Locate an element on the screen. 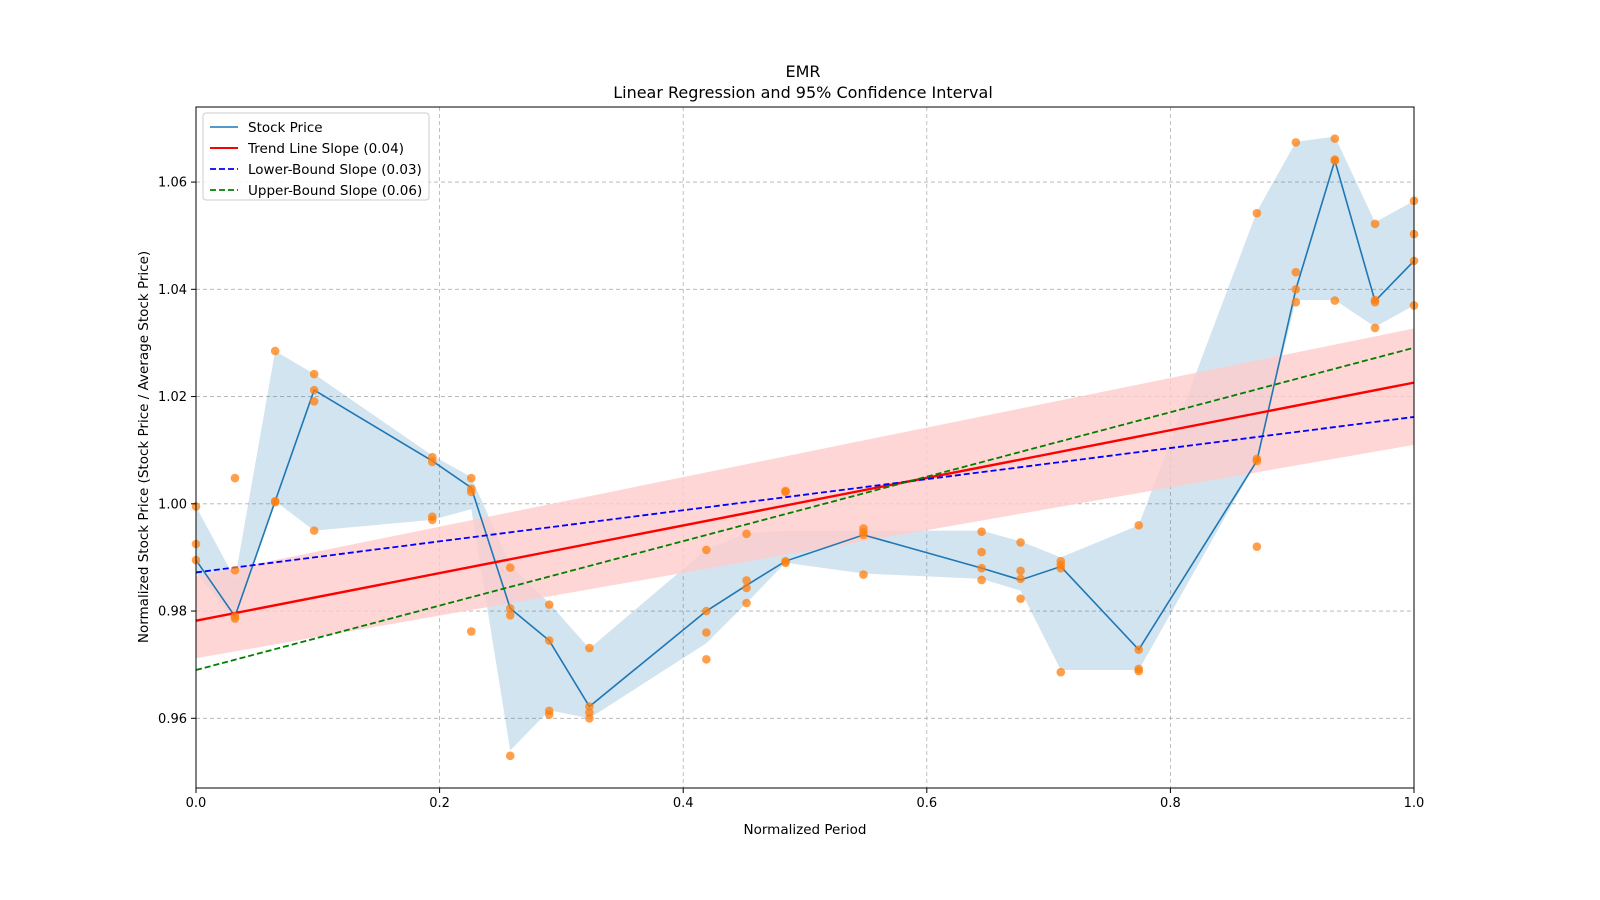 The image size is (1600, 900). x-tick-label: 0.6 is located at coordinates (926, 803).